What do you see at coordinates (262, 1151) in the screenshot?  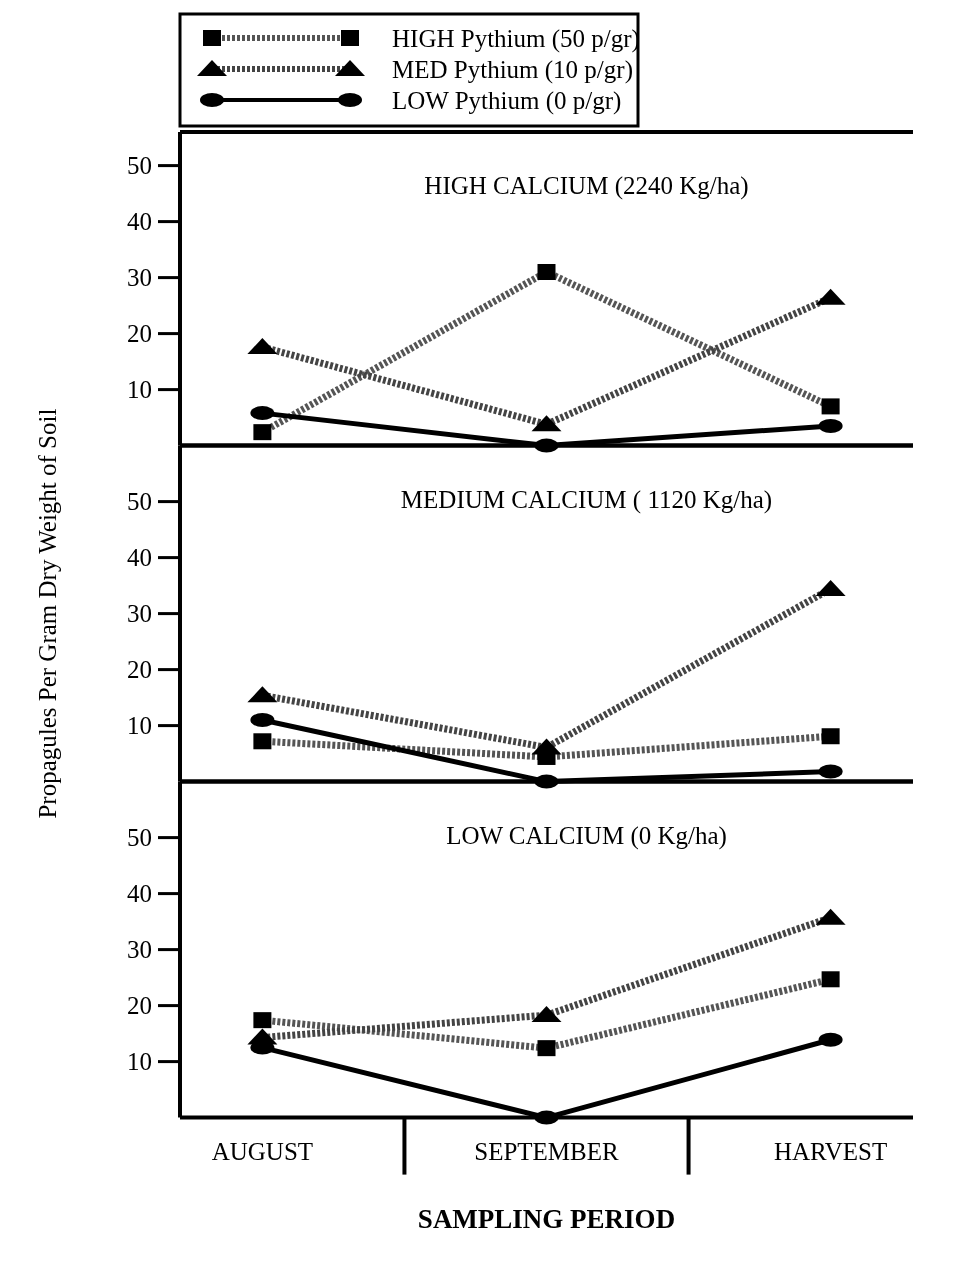 I see `x-tick-label: AUGUST` at bounding box center [262, 1151].